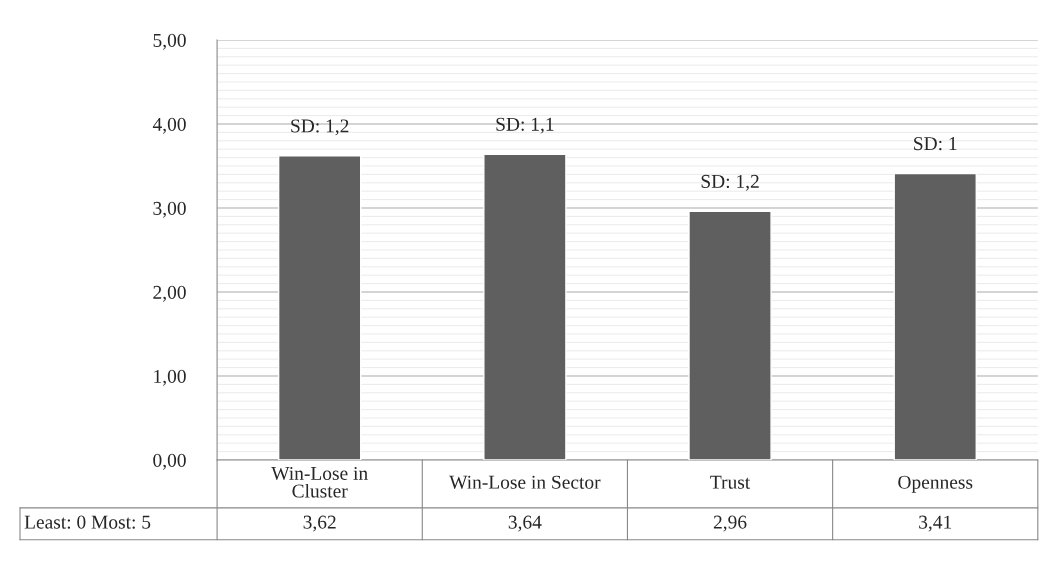 This screenshot has height=563, width=1059. Describe the element at coordinates (319, 523) in the screenshot. I see `data-label: 3,62` at that location.